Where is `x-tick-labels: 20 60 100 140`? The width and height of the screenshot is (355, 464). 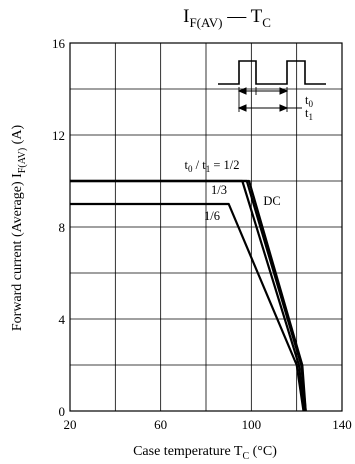 x-tick-labels: 20 60 100 140 is located at coordinates (208, 424).